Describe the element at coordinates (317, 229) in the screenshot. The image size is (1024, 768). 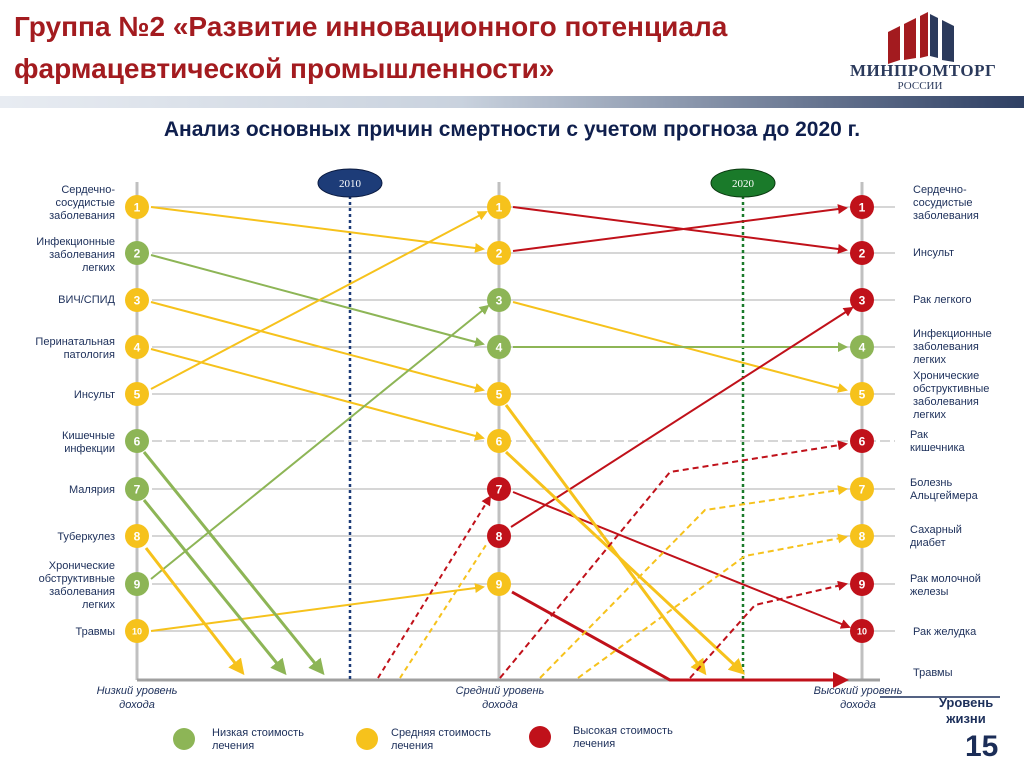
I see `arrow-cardio` at that location.